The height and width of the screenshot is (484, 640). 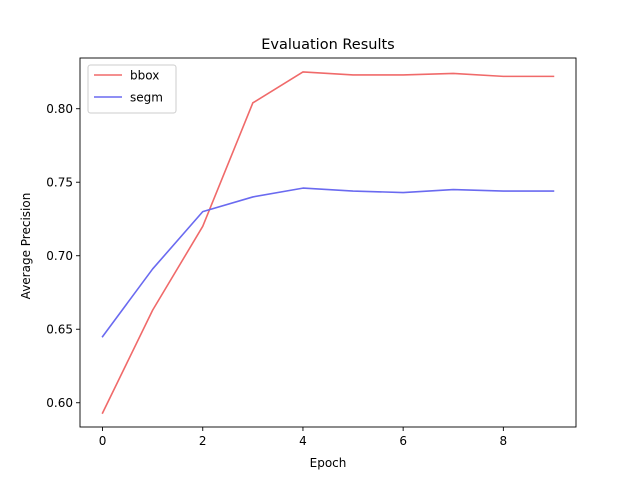 I want to click on y-axis-label: Average Precision, so click(x=26, y=246).